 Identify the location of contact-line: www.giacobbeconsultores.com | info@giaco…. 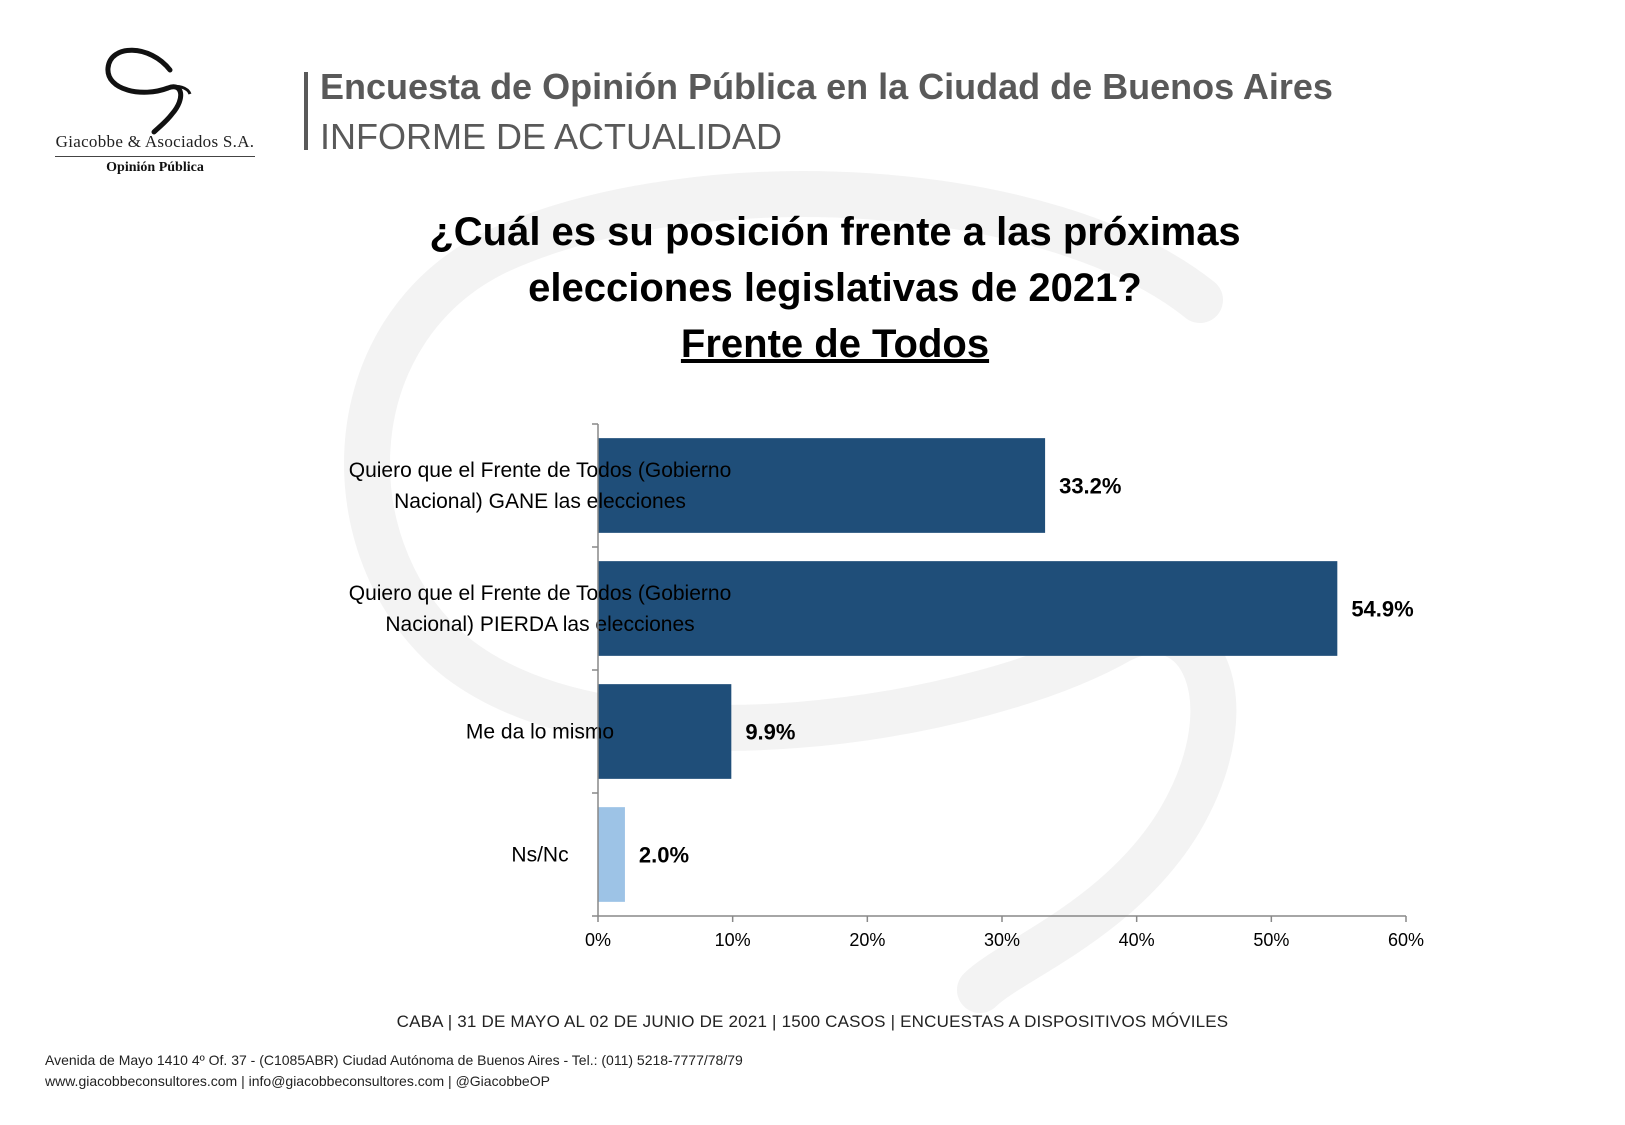
(297, 1081).